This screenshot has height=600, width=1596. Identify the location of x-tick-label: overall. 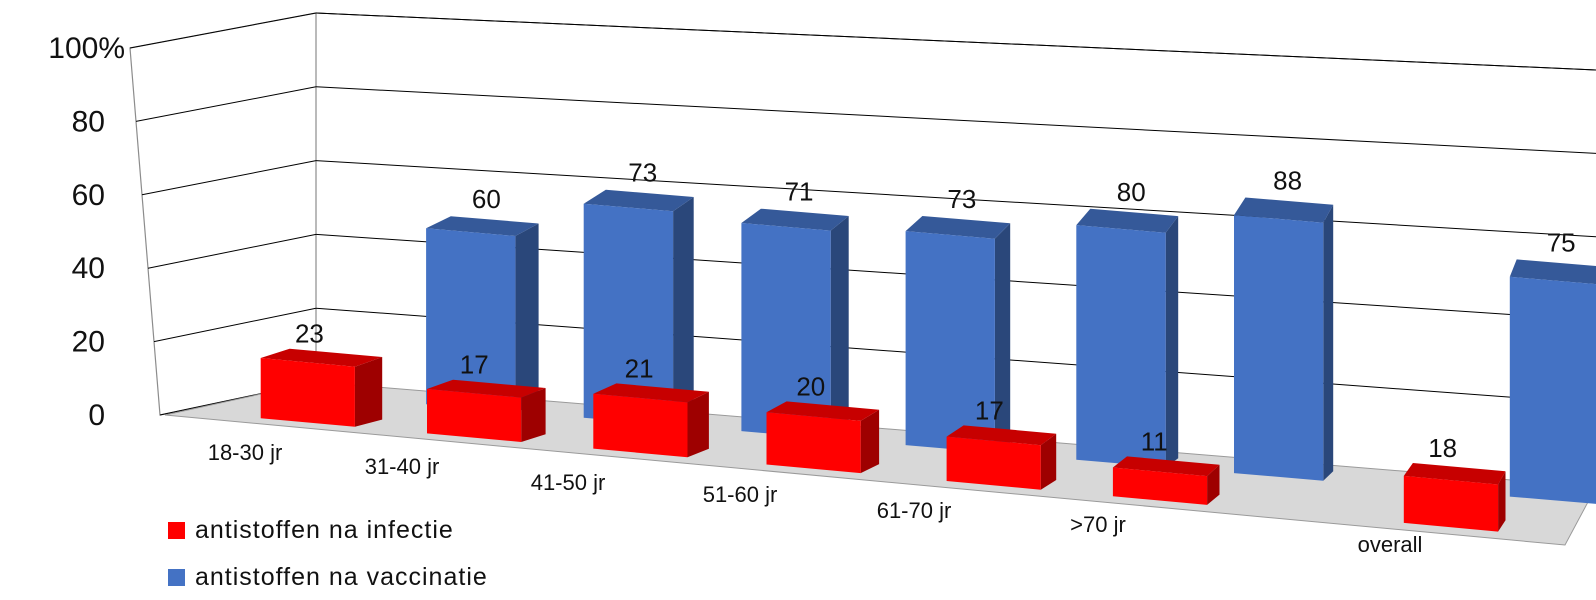
(1390, 544).